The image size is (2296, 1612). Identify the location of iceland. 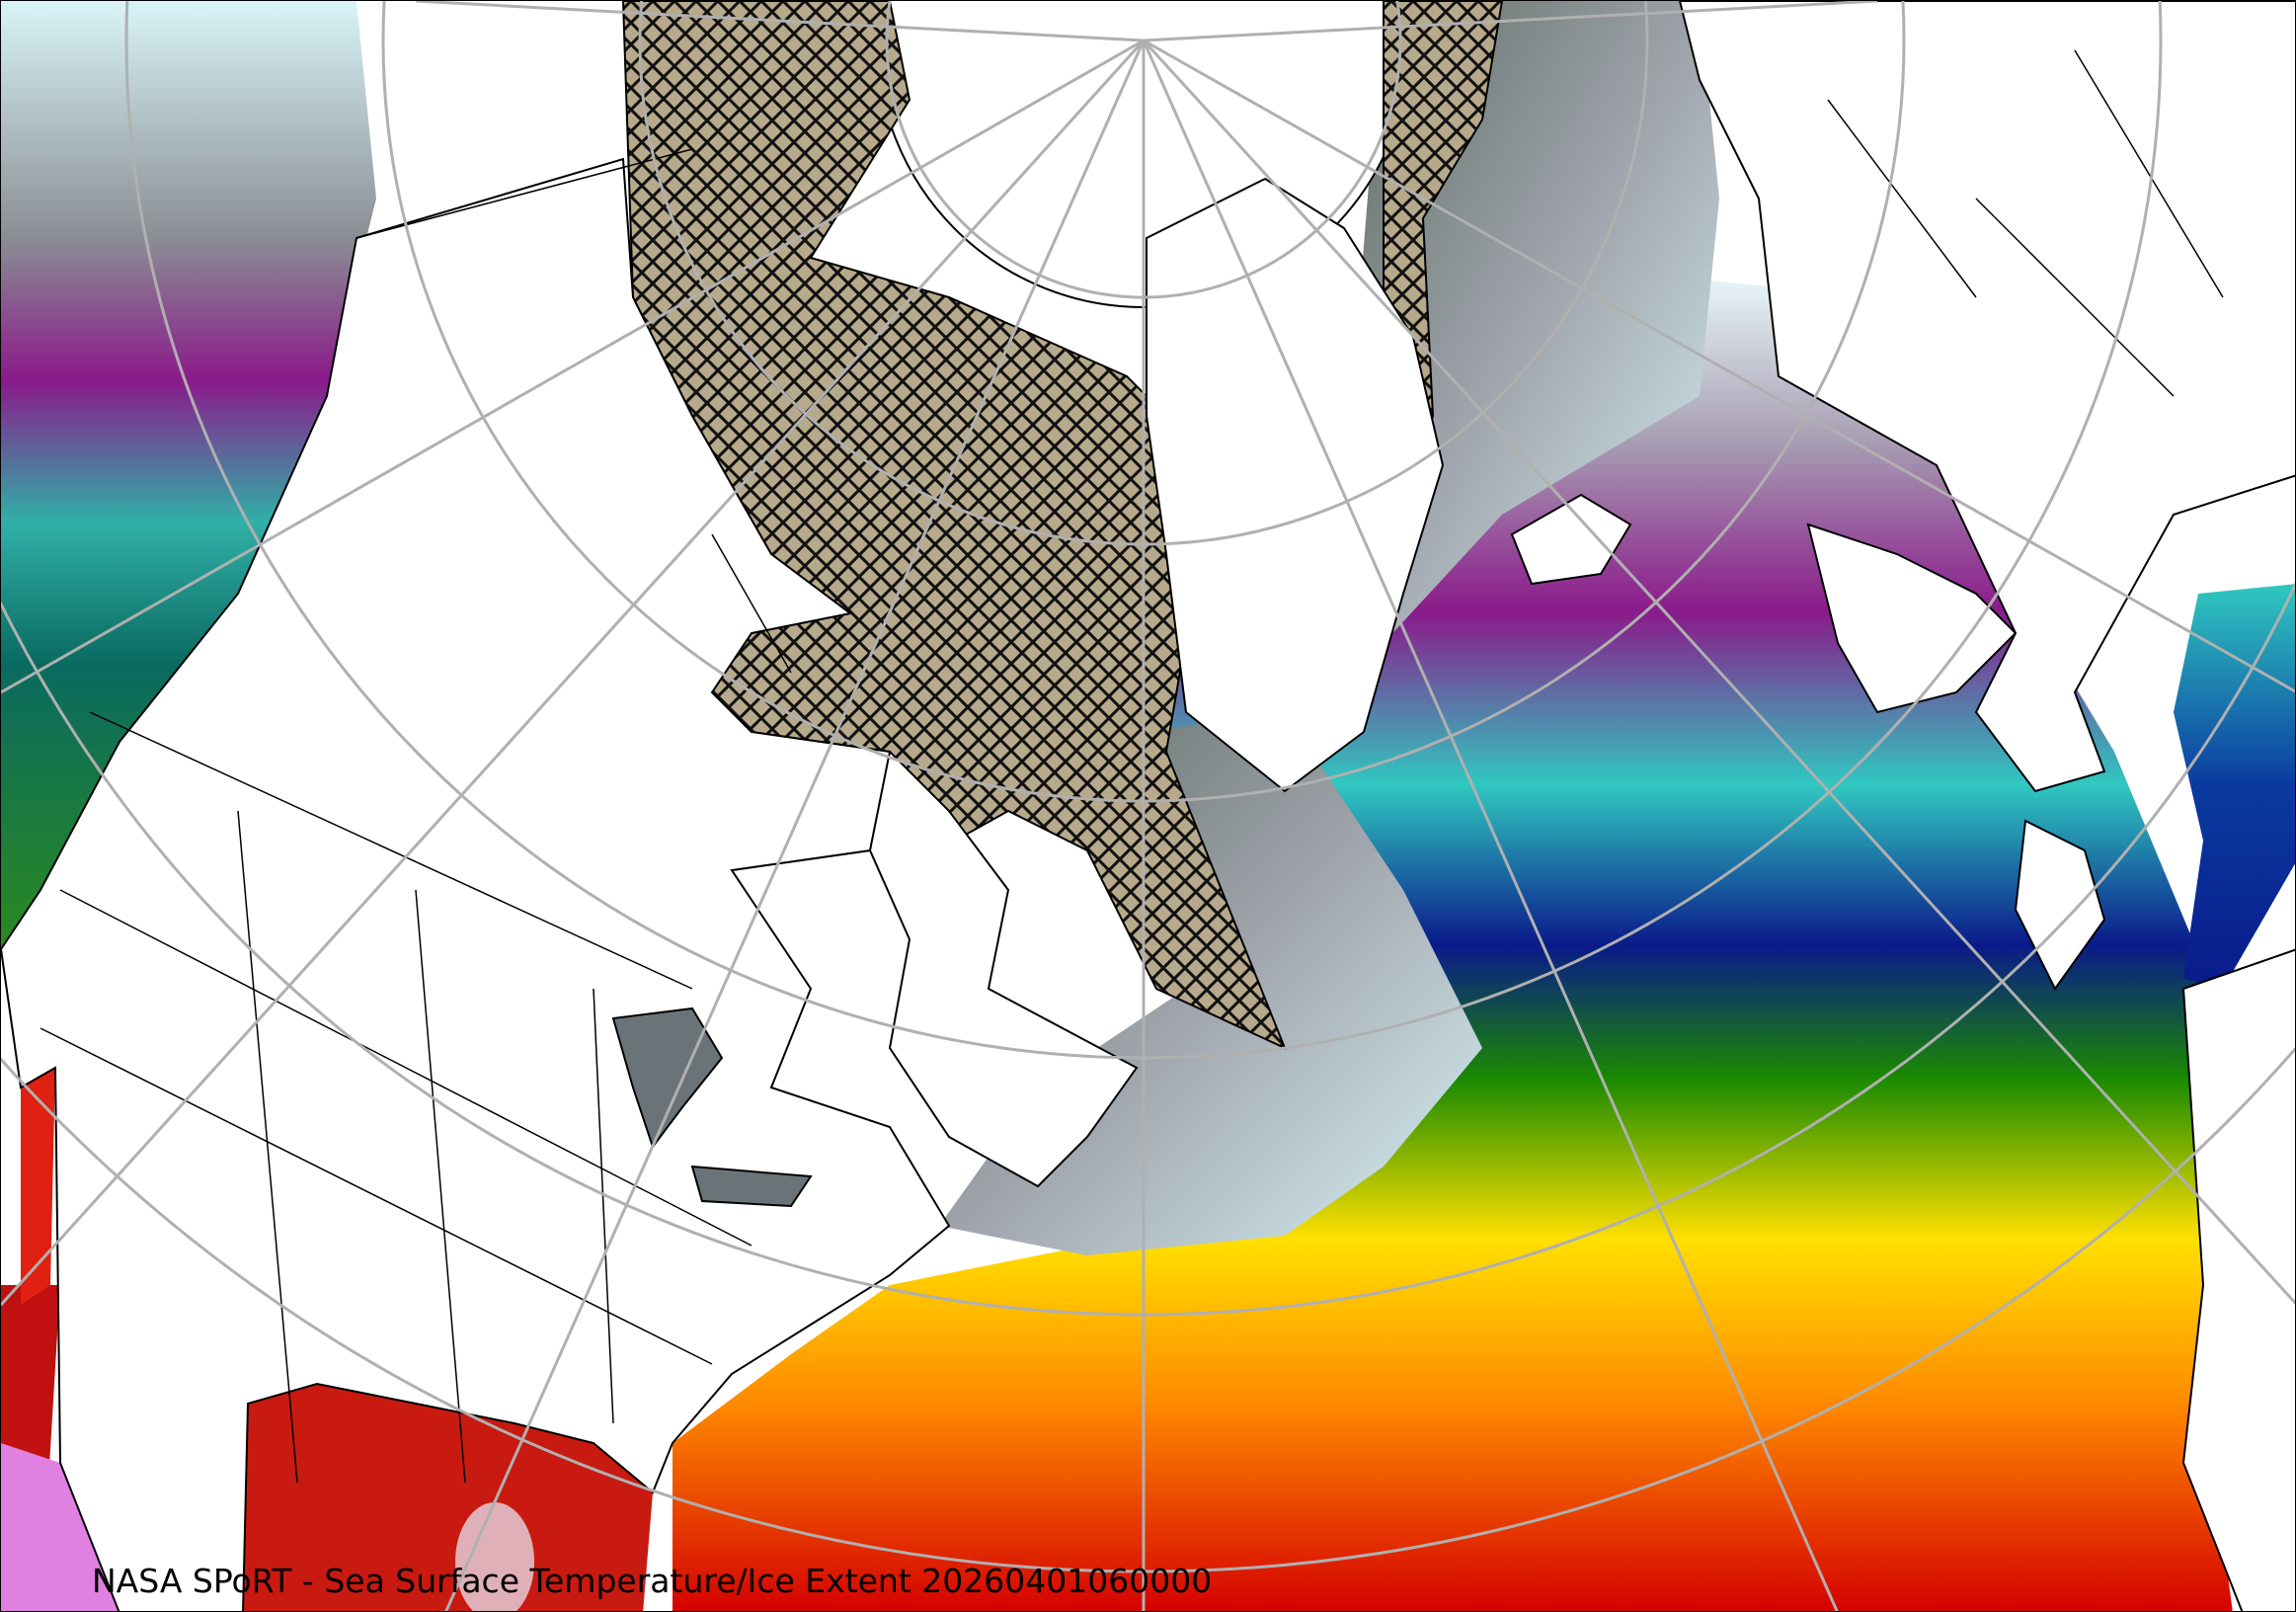
(1571, 540).